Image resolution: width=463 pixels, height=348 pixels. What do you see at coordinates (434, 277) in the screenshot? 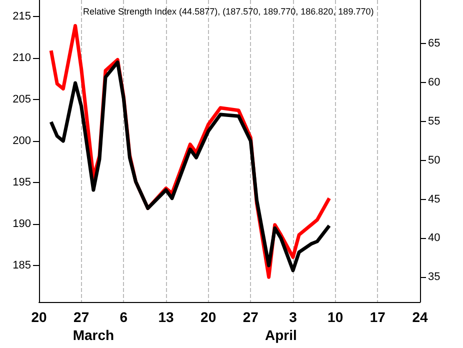
I see `y2-tick-label: 35` at bounding box center [434, 277].